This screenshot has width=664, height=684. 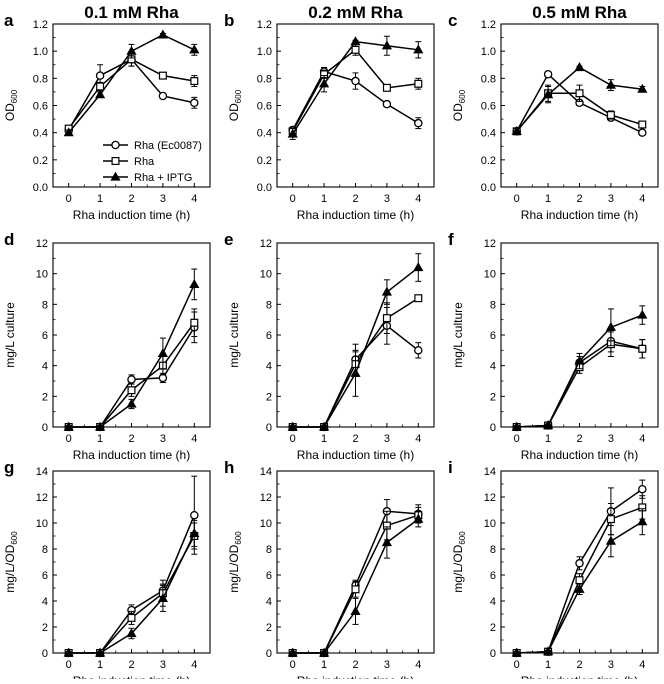 I want to click on y-axis-label-subscript: 600, so click(x=14, y=538).